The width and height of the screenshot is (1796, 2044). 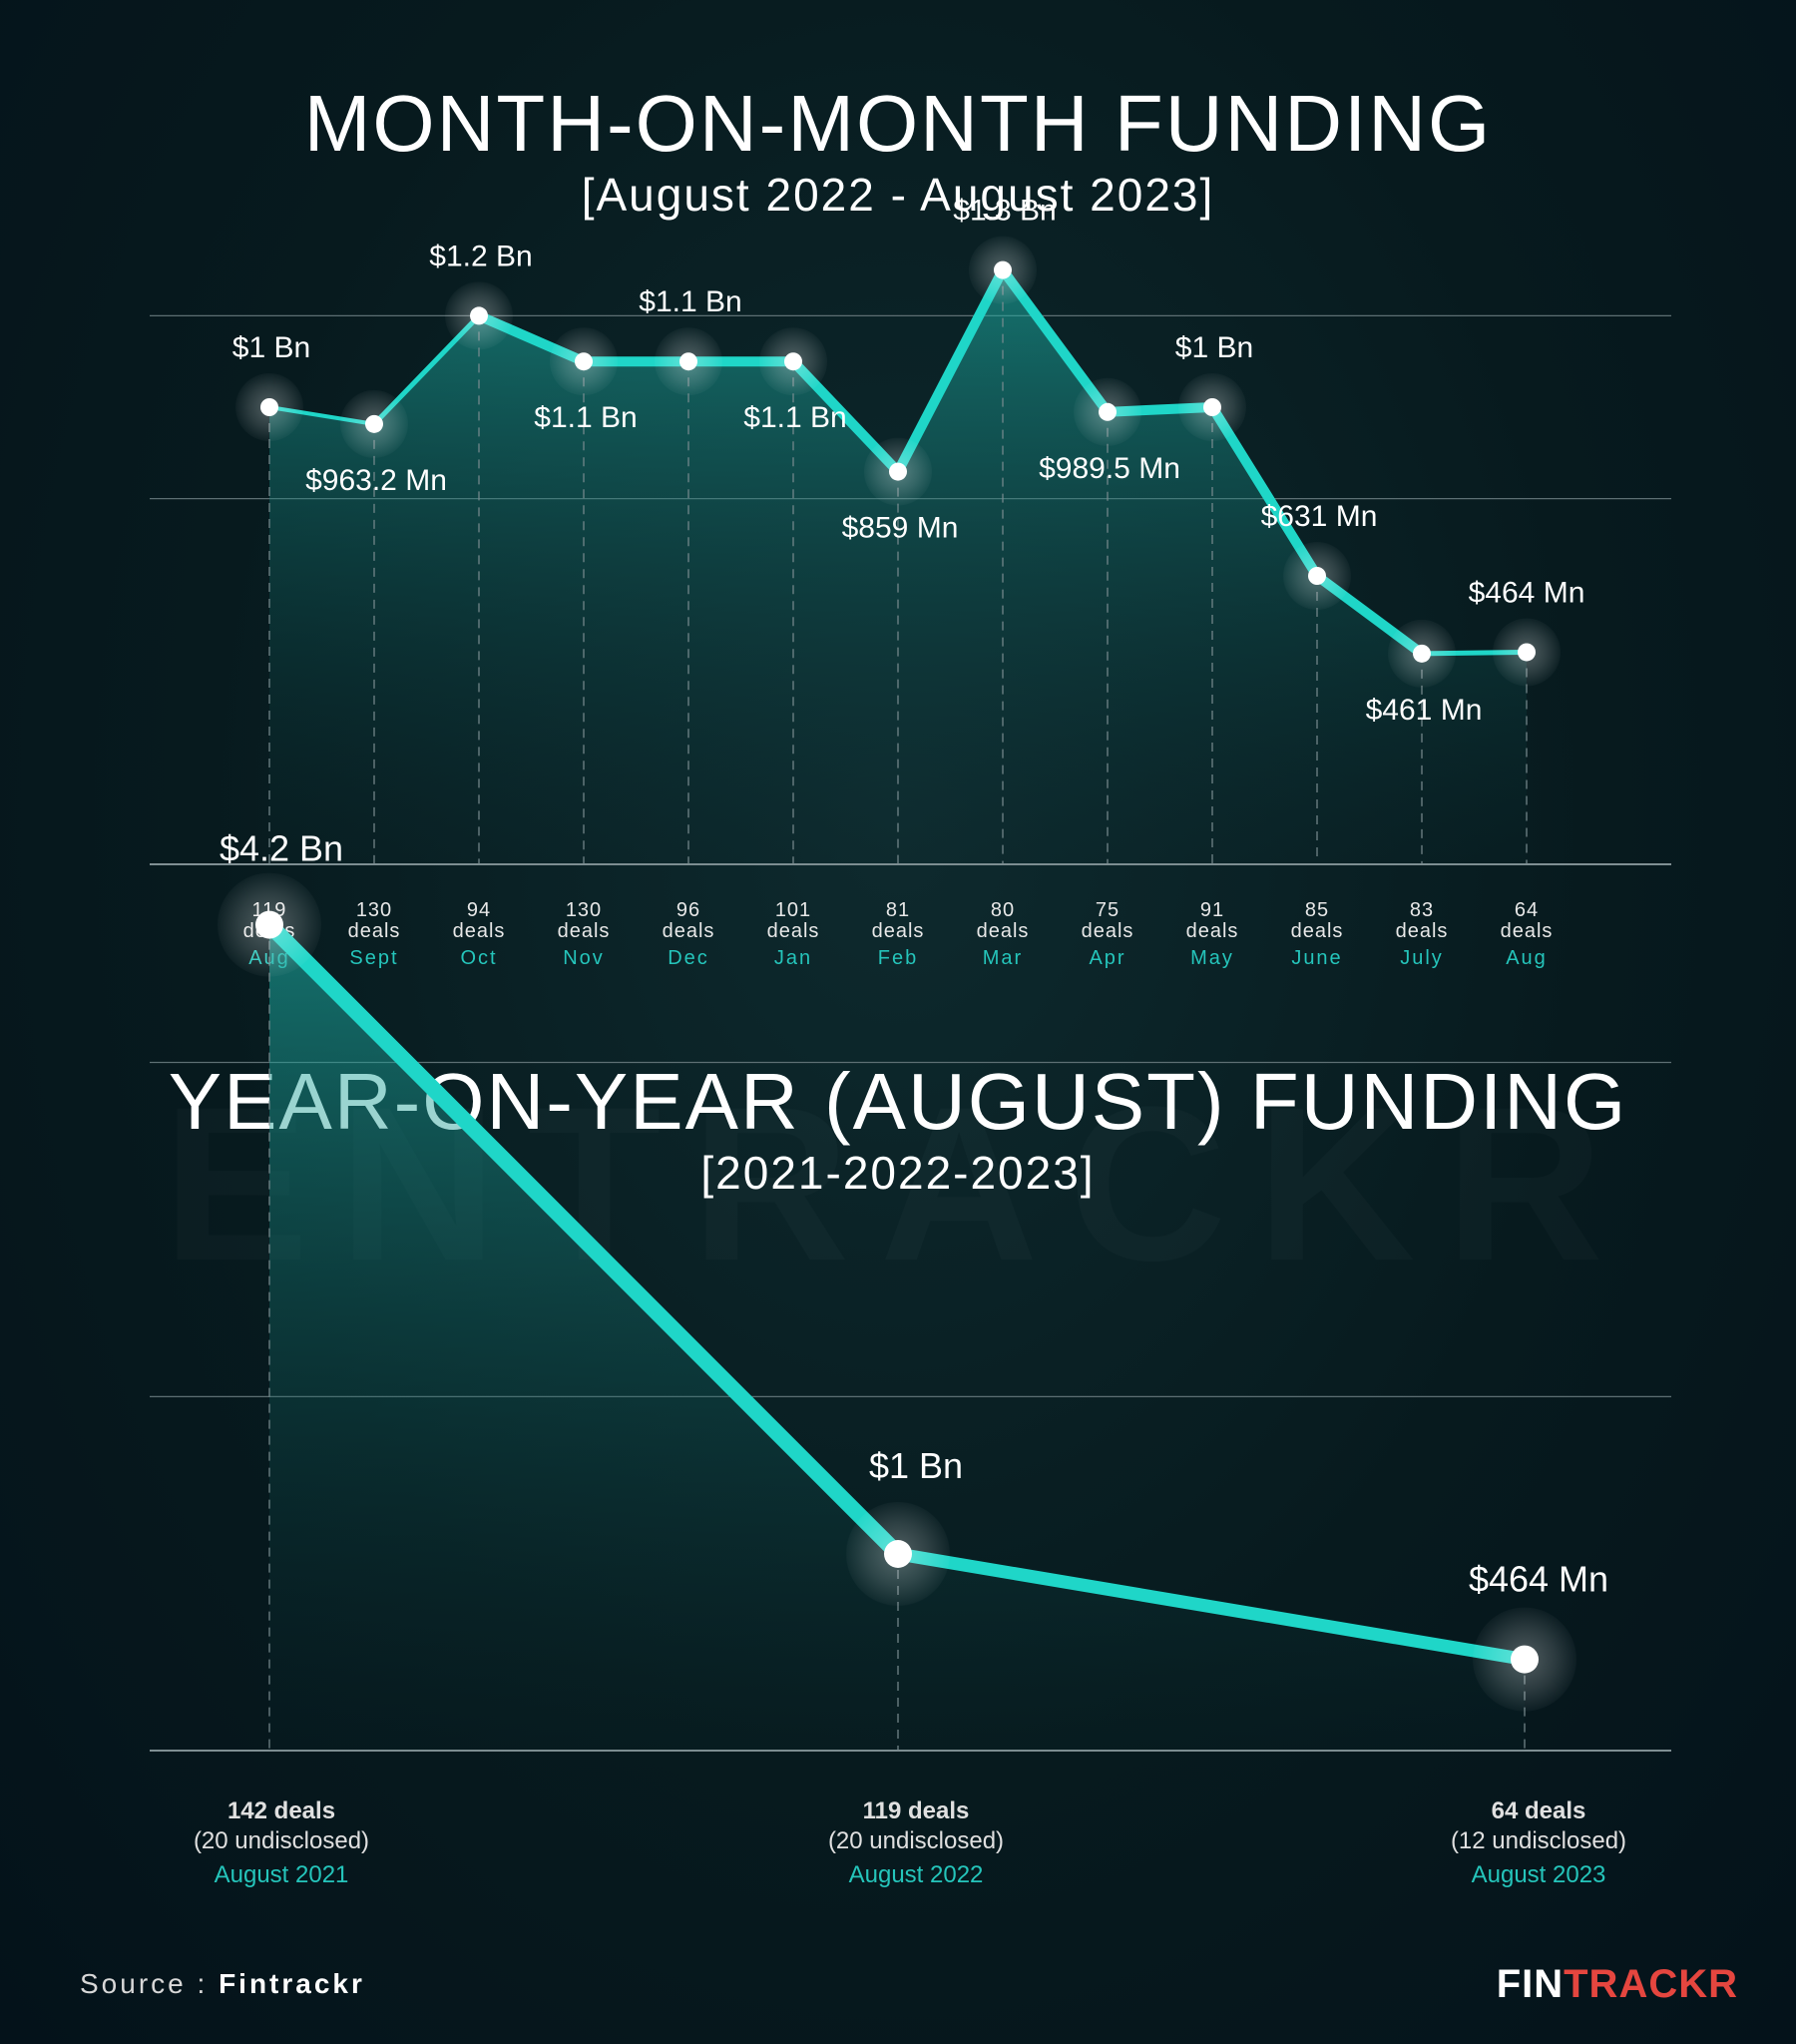 What do you see at coordinates (898, 123) in the screenshot?
I see `chart1-title: MONTH-ON-MONTH FUNDING` at bounding box center [898, 123].